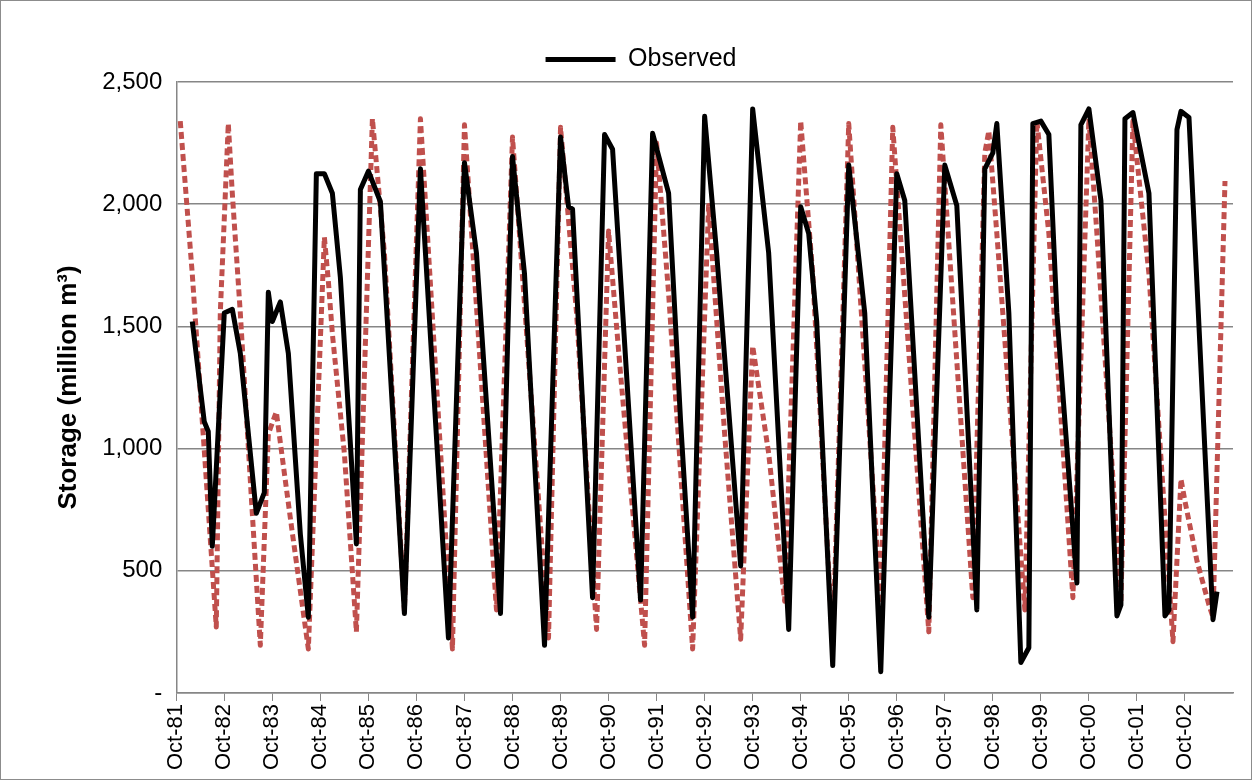  I want to click on y-tick-label: 2,500, so click(132, 80).